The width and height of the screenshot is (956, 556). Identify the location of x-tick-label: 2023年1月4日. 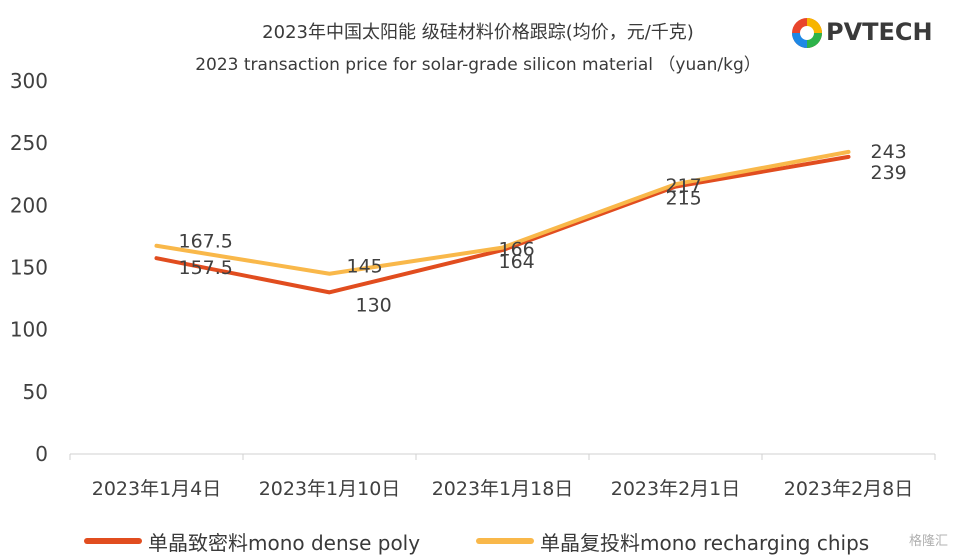
(157, 489).